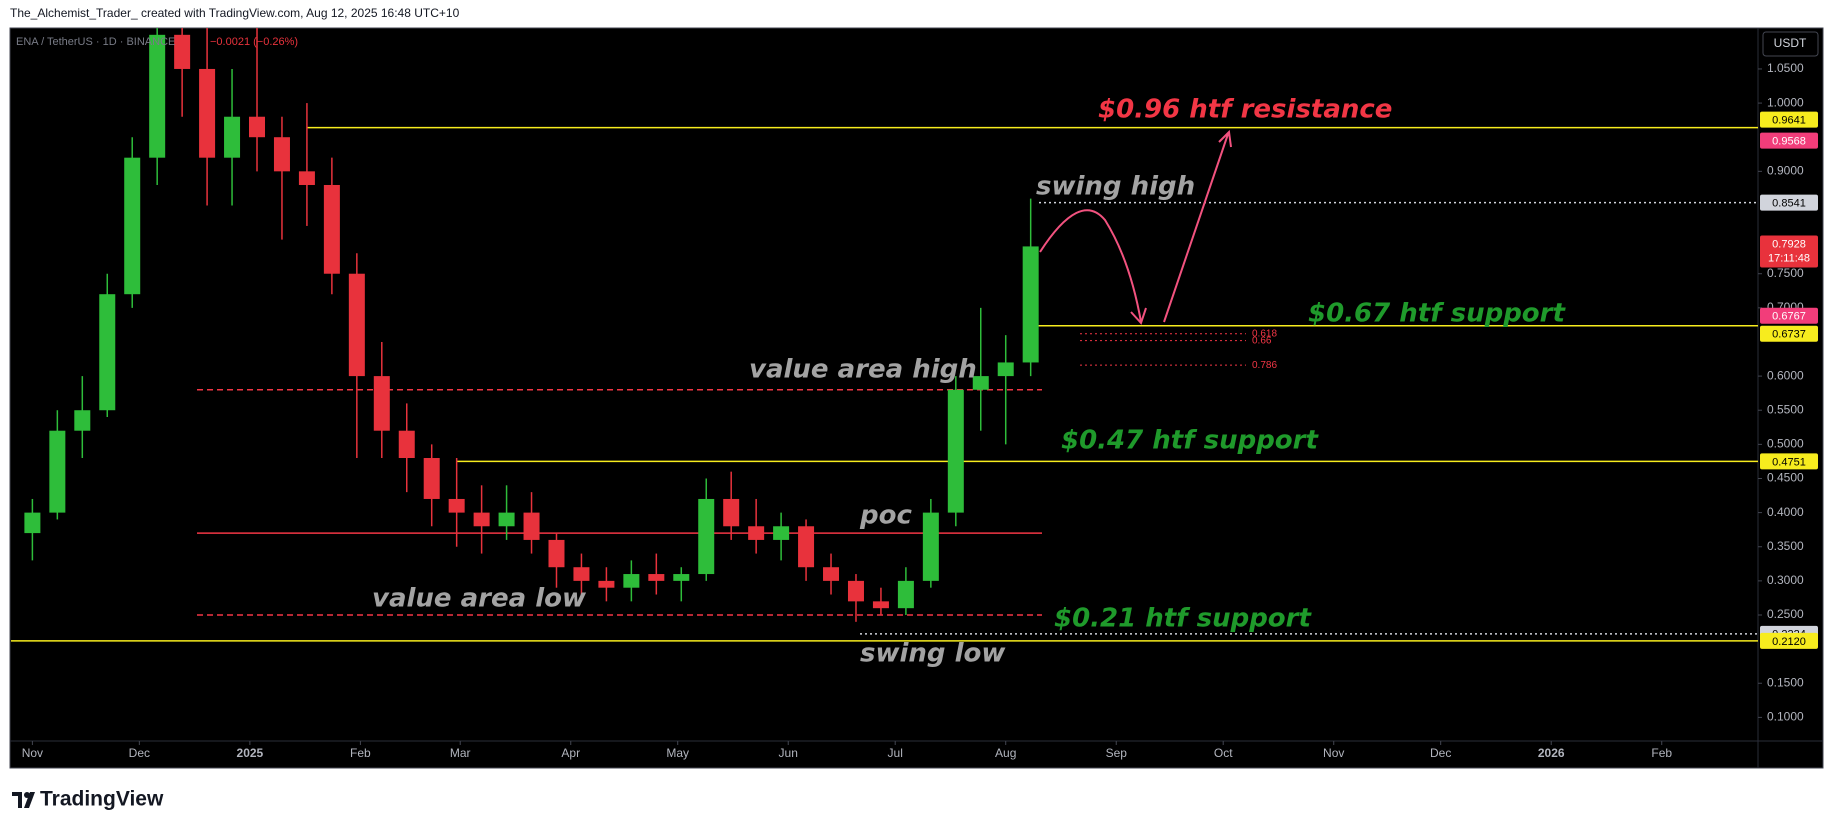 The width and height of the screenshot is (1835, 833). I want to click on x-tick-label: Mar, so click(460, 753).